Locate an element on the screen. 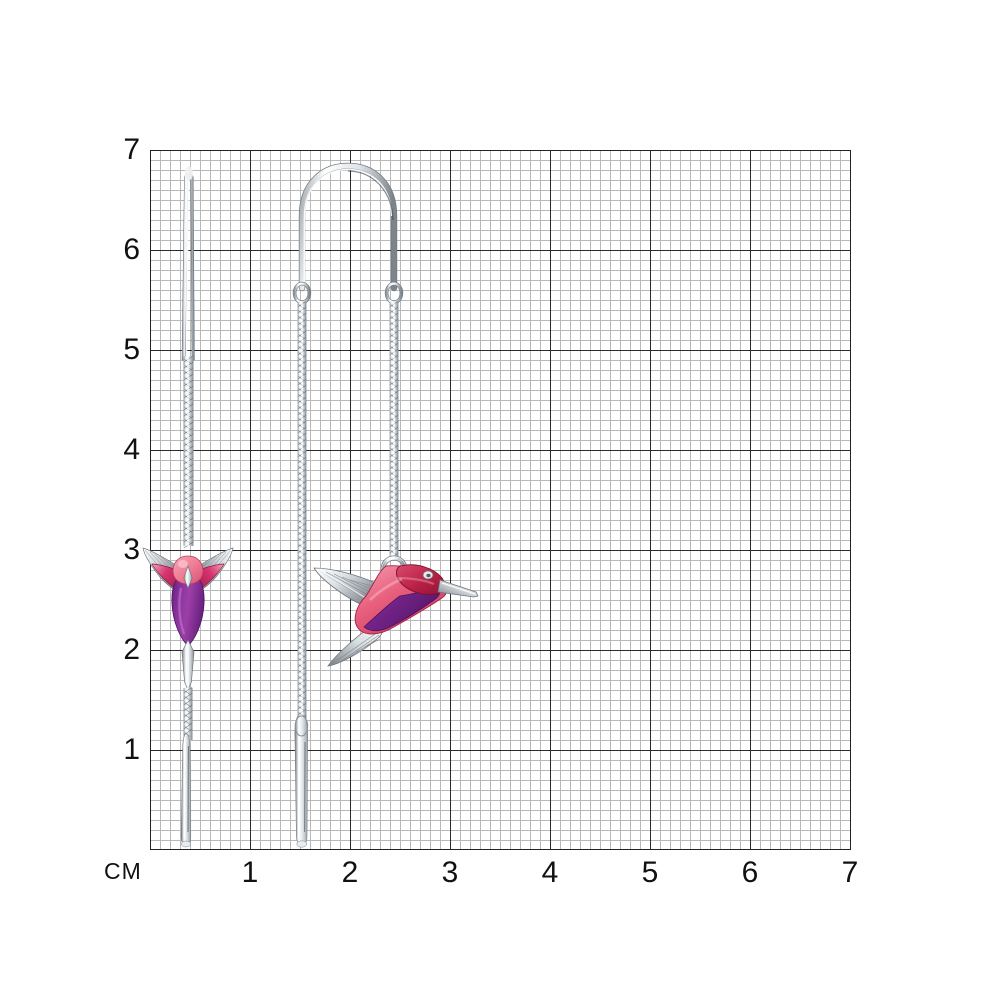  beak-metal is located at coordinates (188, 576).